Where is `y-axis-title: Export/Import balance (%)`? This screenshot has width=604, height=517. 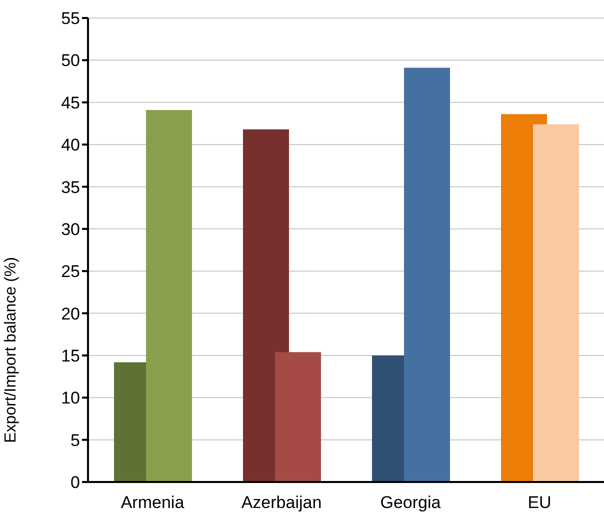 y-axis-title: Export/Import balance (%) is located at coordinates (11, 350).